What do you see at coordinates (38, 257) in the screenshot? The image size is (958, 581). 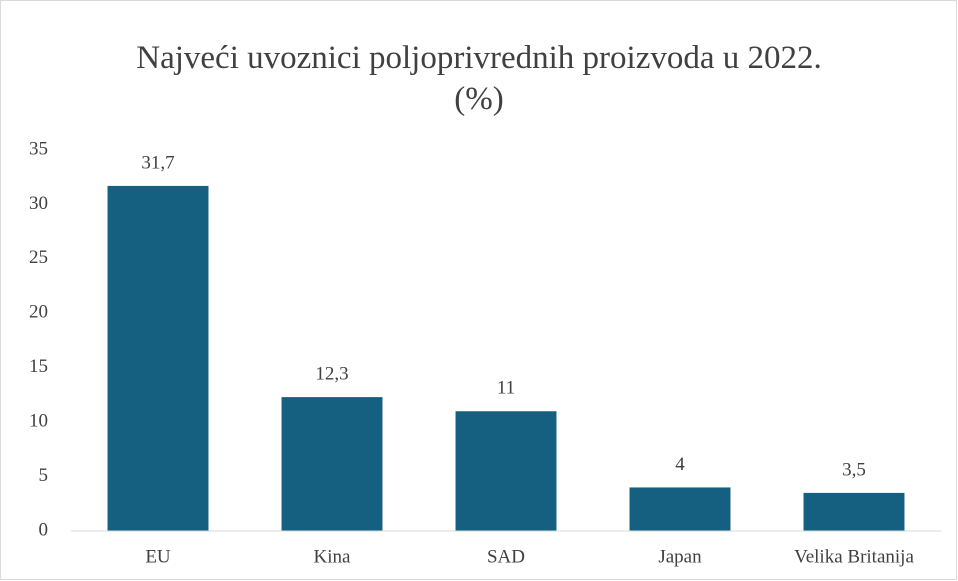 I see `y-tick-label: 25` at bounding box center [38, 257].